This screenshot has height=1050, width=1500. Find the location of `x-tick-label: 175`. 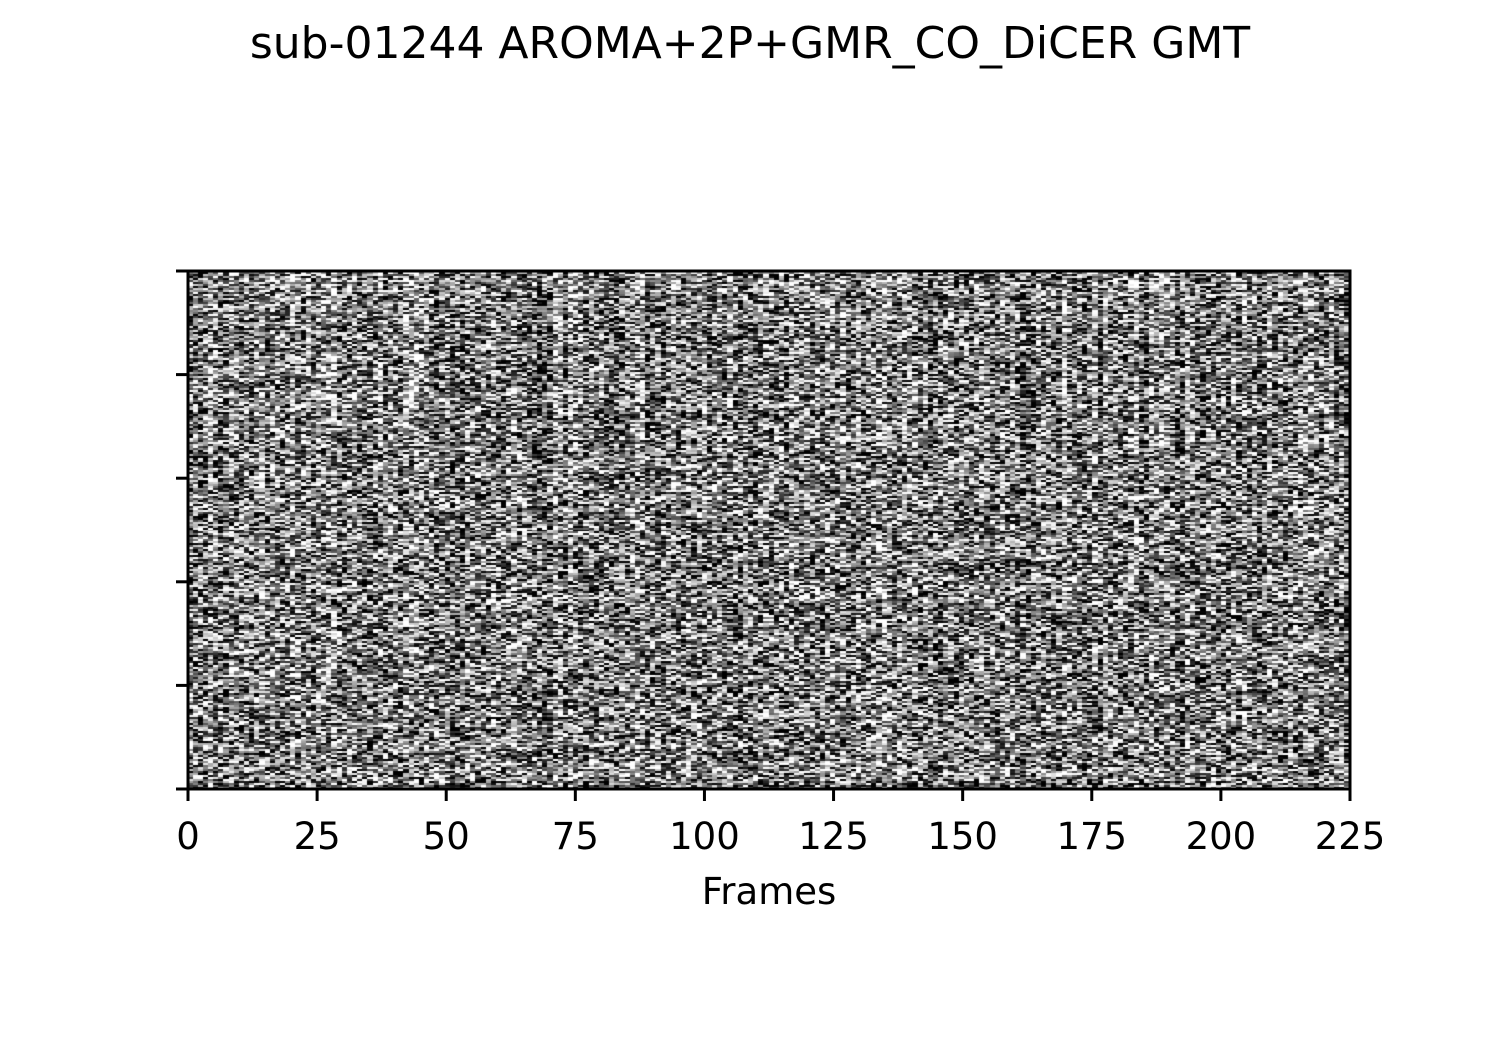

x-tick-label: 175 is located at coordinates (1091, 836).